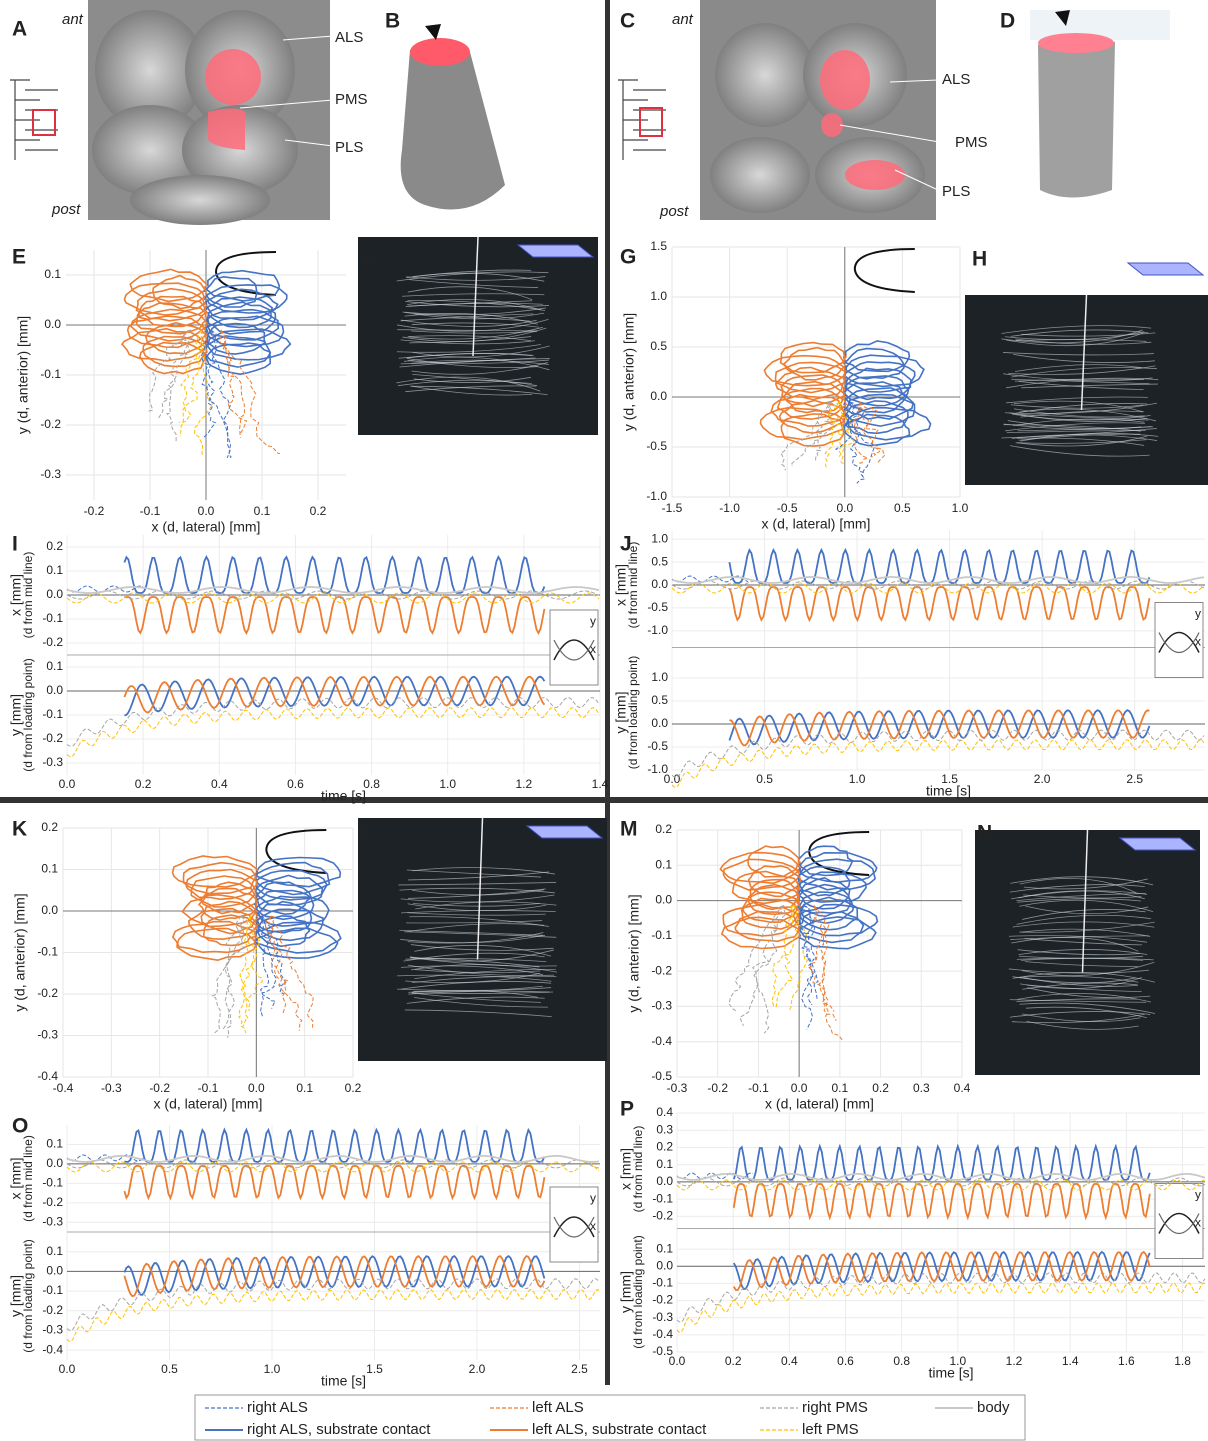 This screenshot has width=1208, height=1441. I want to click on sem-panel-c, so click(782, 110).